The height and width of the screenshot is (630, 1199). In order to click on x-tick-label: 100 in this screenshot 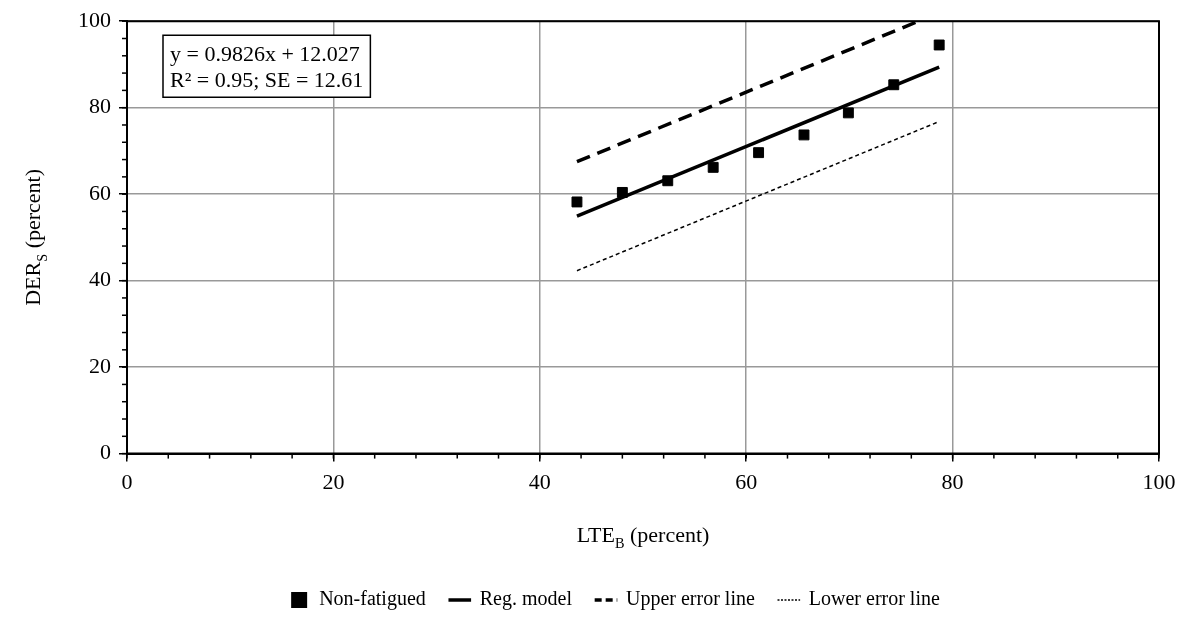, I will do `click(1159, 481)`.